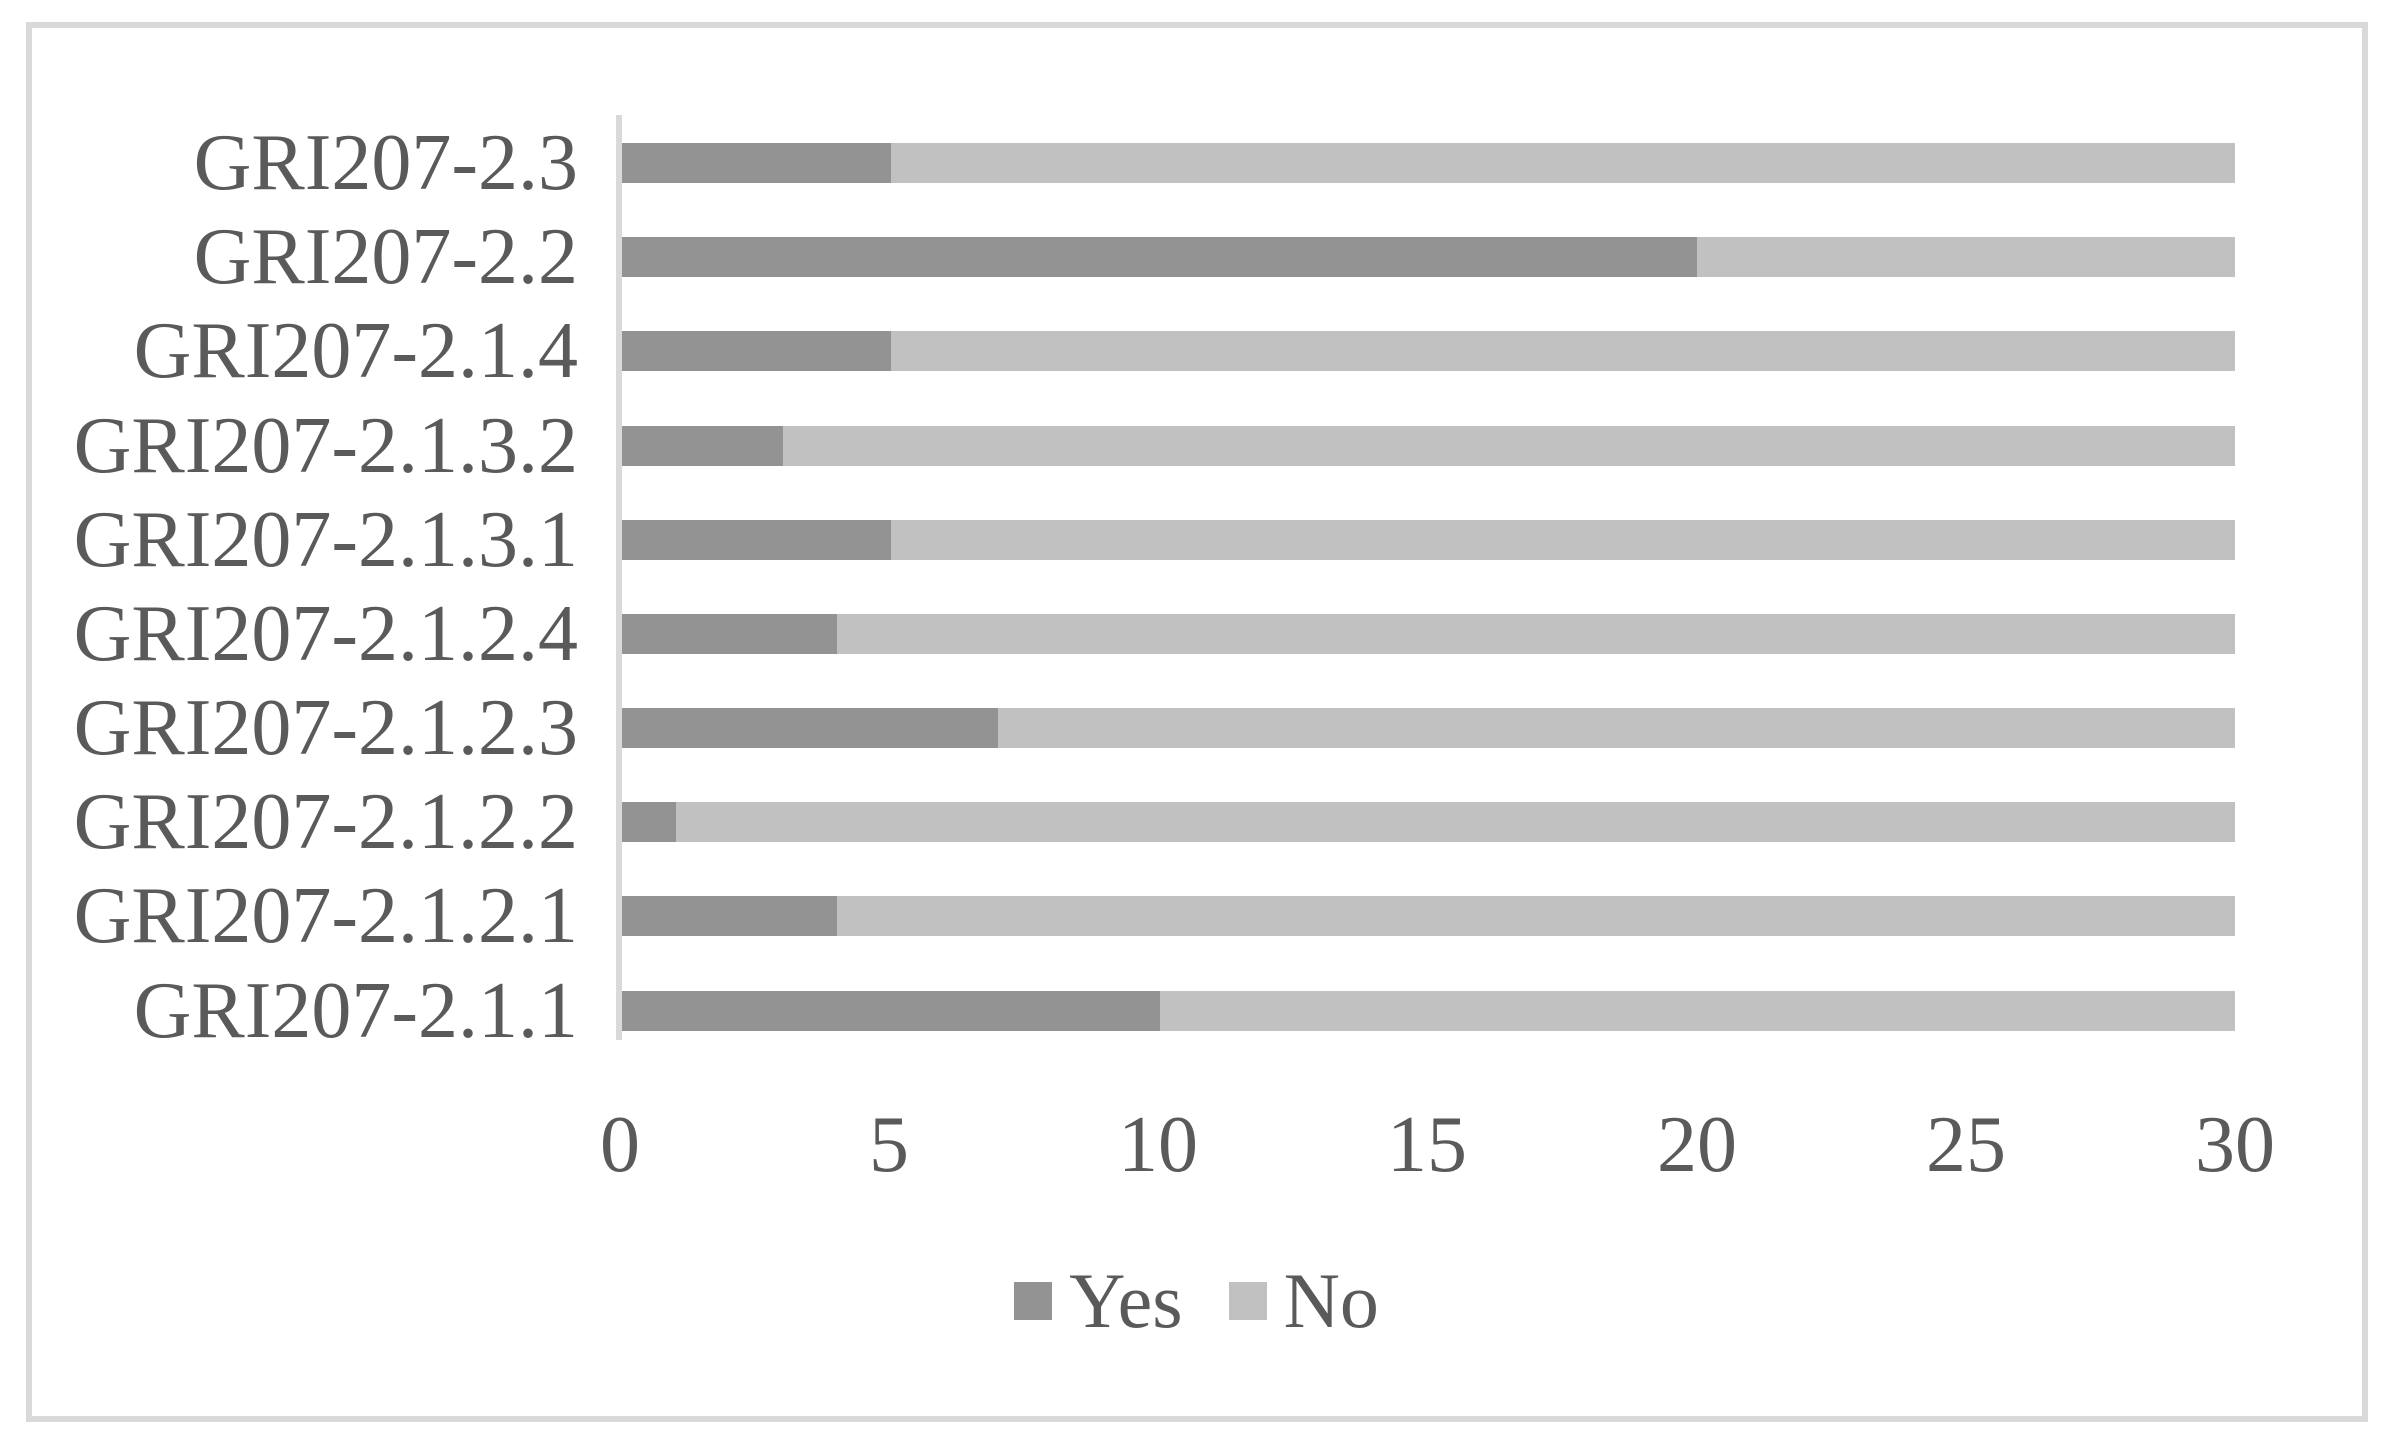 The image size is (2393, 1446). Describe the element at coordinates (1247, 1301) in the screenshot. I see `legend-swatch-no` at that location.